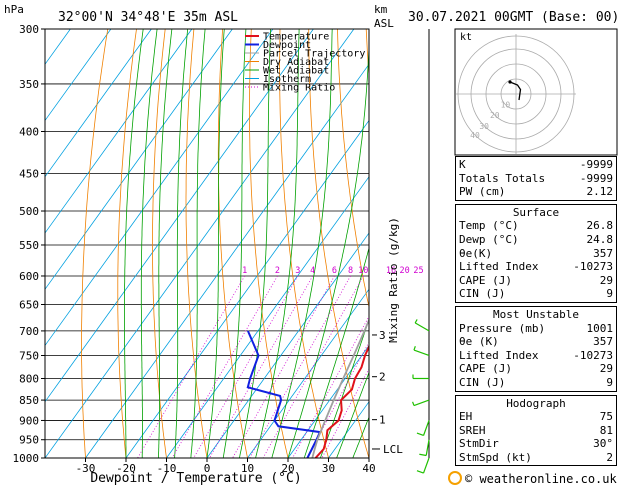 The width and height of the screenshot is (629, 490). I want to click on row-value: 2, so click(609, 458).